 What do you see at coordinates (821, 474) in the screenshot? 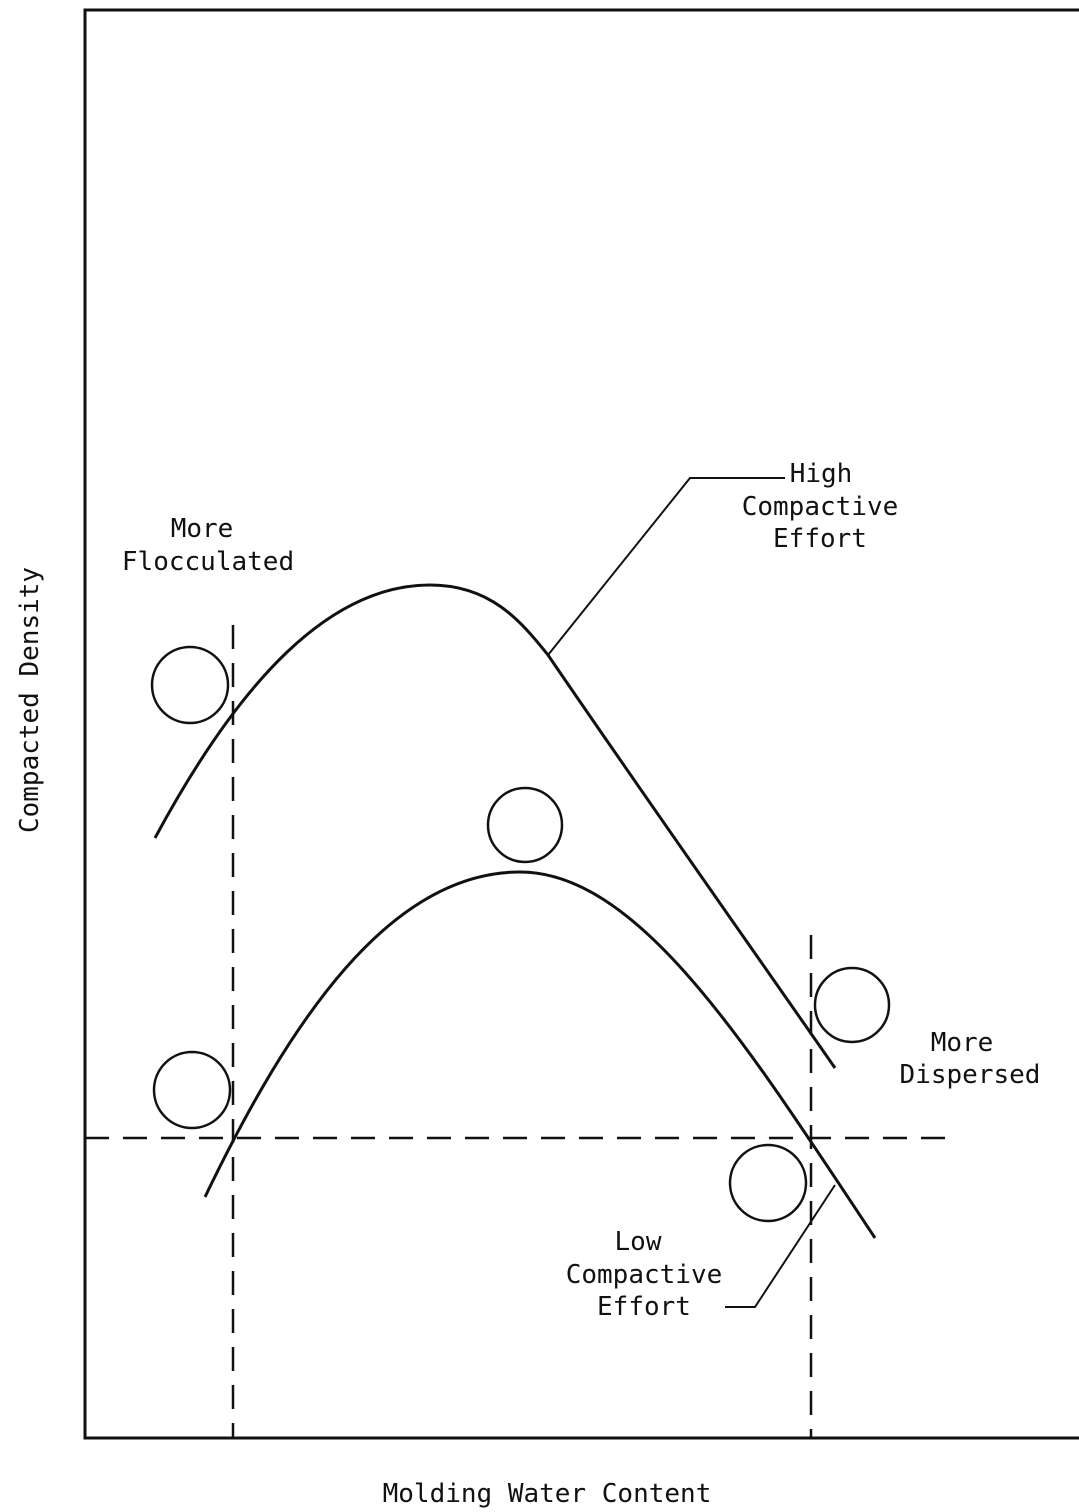
I see `label: High` at bounding box center [821, 474].